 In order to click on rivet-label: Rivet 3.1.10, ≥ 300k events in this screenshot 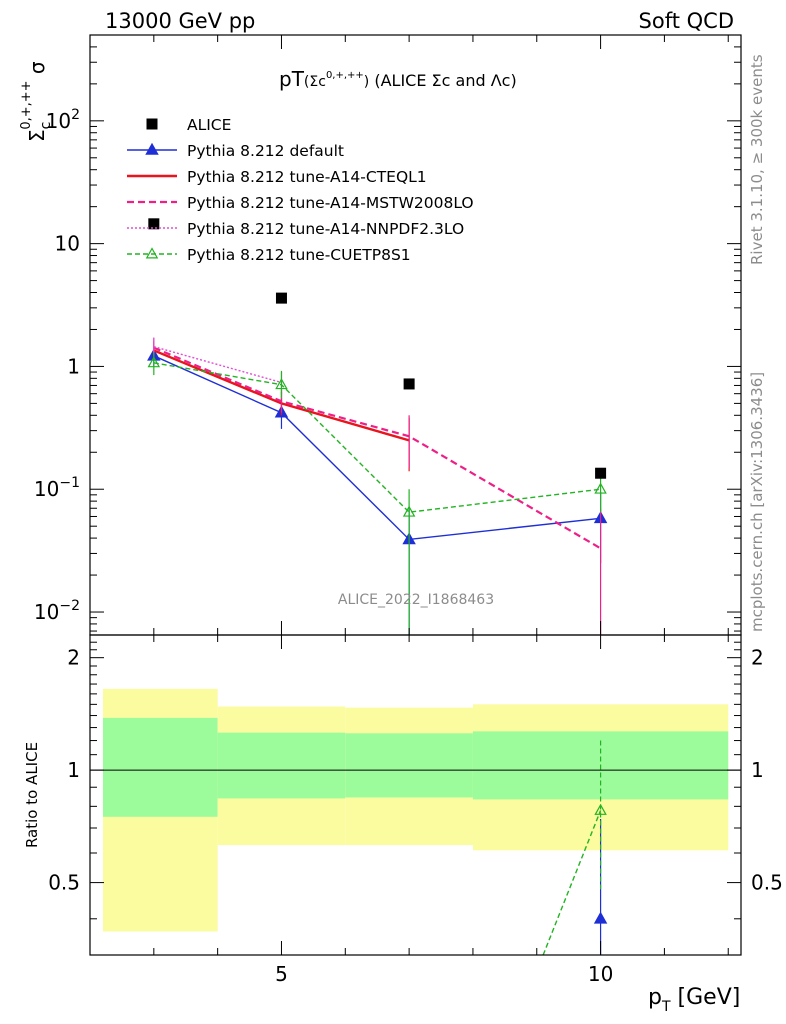, I will do `click(757, 159)`.